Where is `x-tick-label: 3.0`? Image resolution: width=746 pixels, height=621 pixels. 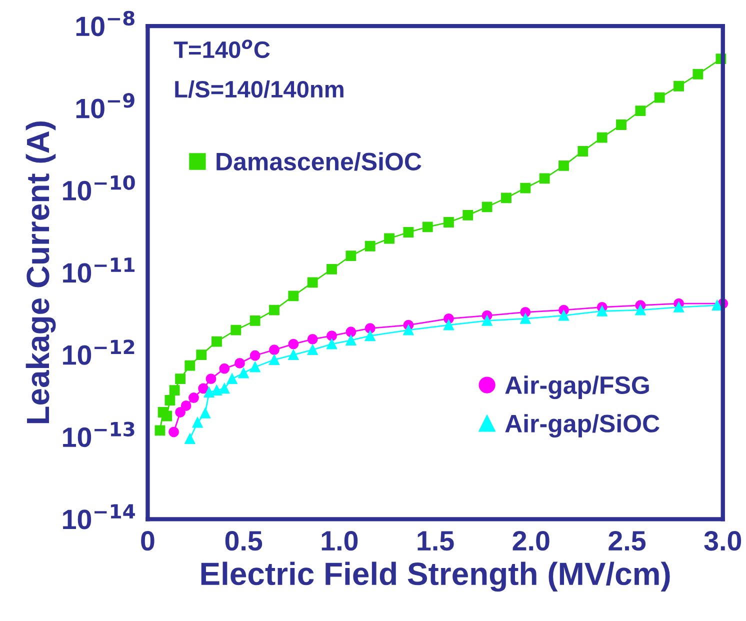
x-tick-label: 3.0 is located at coordinates (723, 541).